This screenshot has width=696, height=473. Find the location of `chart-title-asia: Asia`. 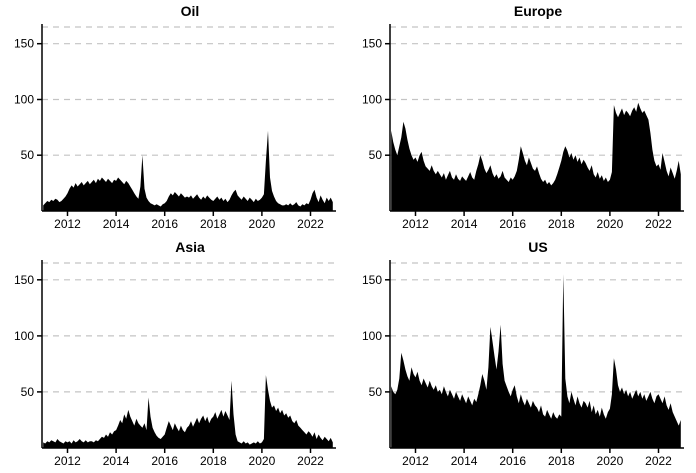

chart-title-asia: Asia is located at coordinates (190, 247).